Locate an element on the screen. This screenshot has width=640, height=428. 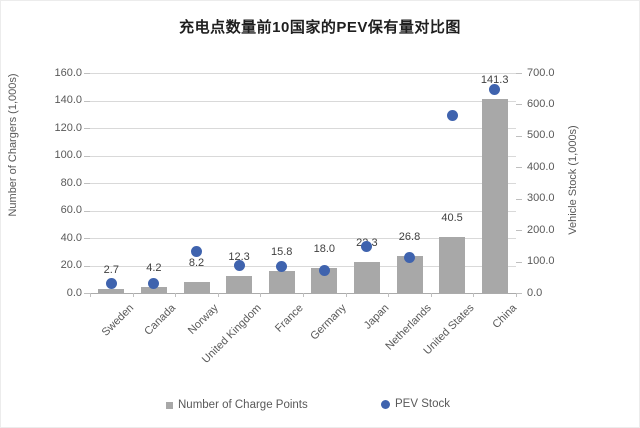
left-axis-tick-label: 140.0 is located at coordinates (68, 100).